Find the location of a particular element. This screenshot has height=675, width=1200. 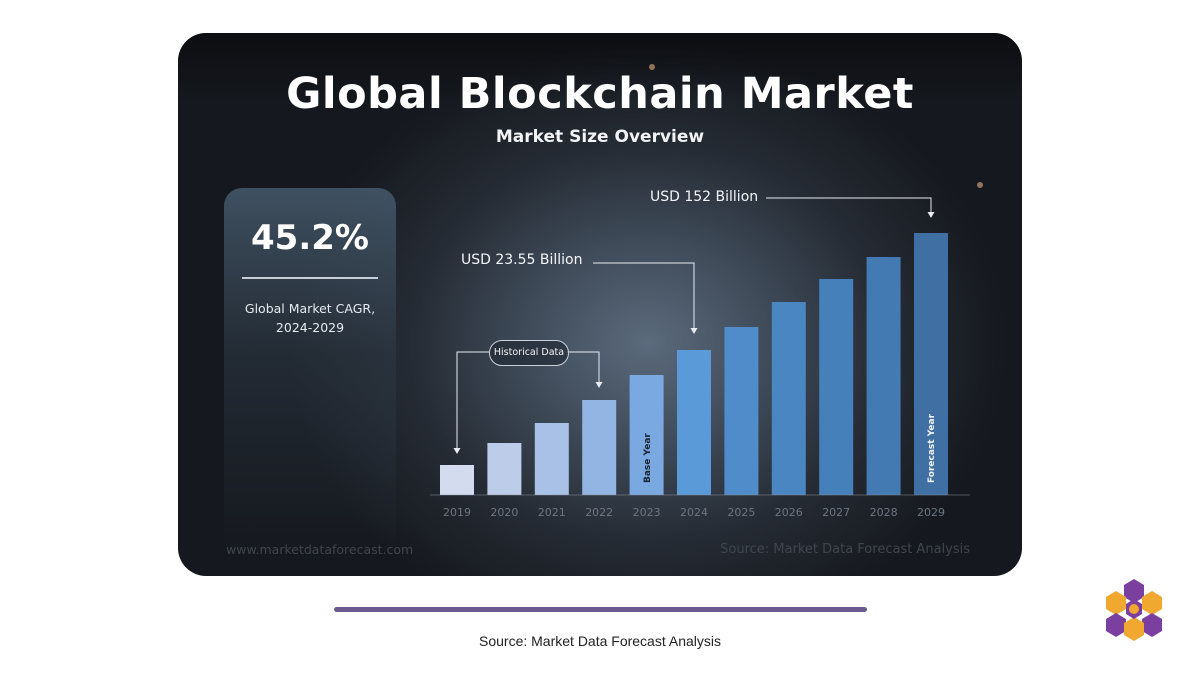

bar-2029 is located at coordinates (931, 364).